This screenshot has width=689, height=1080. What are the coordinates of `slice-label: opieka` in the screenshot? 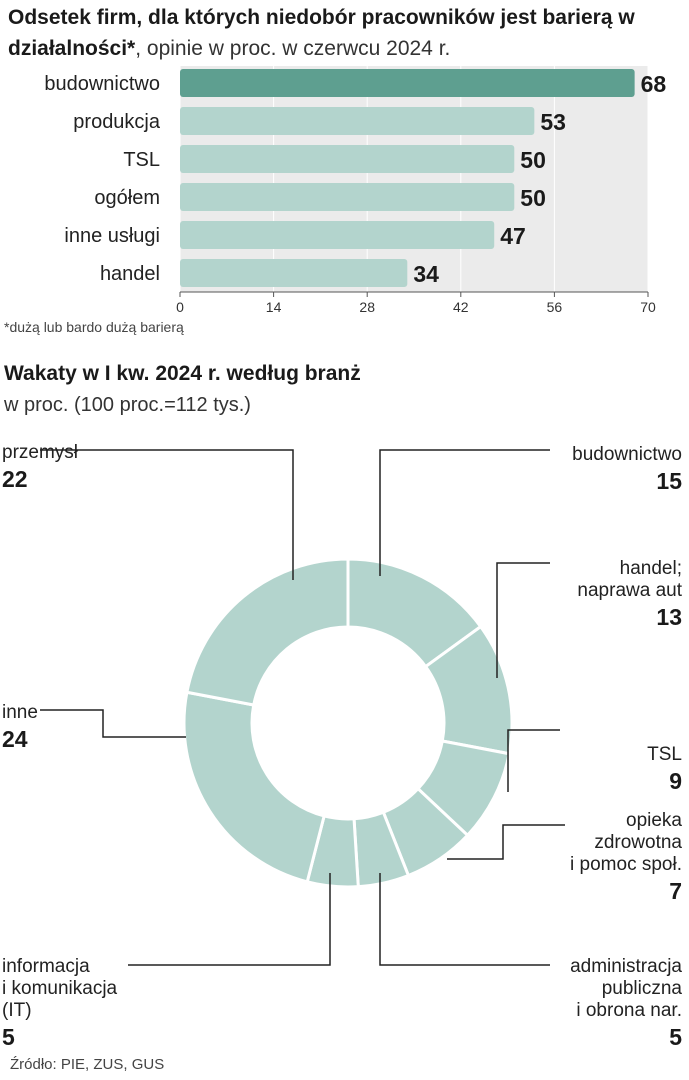 It's located at (654, 820).